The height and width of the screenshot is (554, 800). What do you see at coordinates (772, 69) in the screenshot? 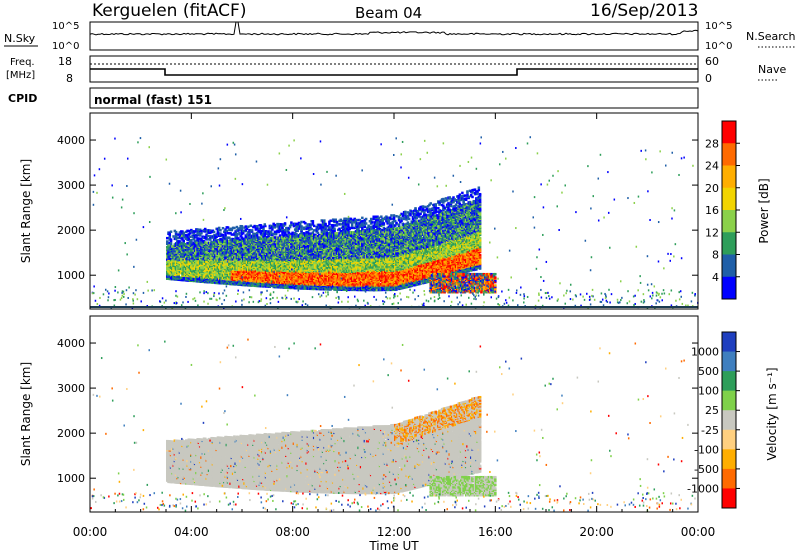
I see `nave-label: Nave` at bounding box center [772, 69].